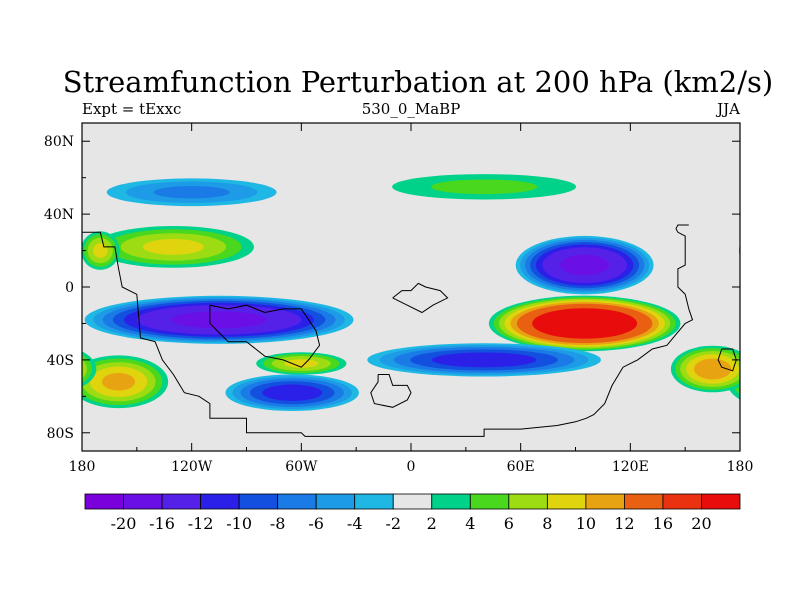 This screenshot has width=800, height=600. I want to click on x-tick-label: 120W, so click(192, 467).